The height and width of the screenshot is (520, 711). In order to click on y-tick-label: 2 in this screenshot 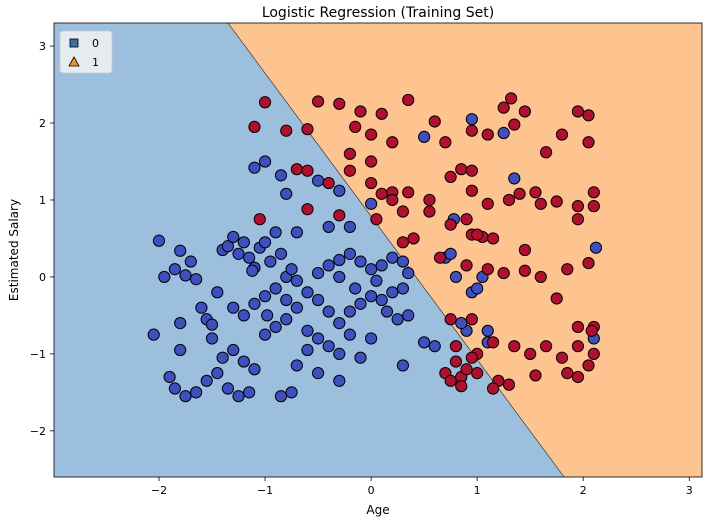, I will do `click(42, 123)`.